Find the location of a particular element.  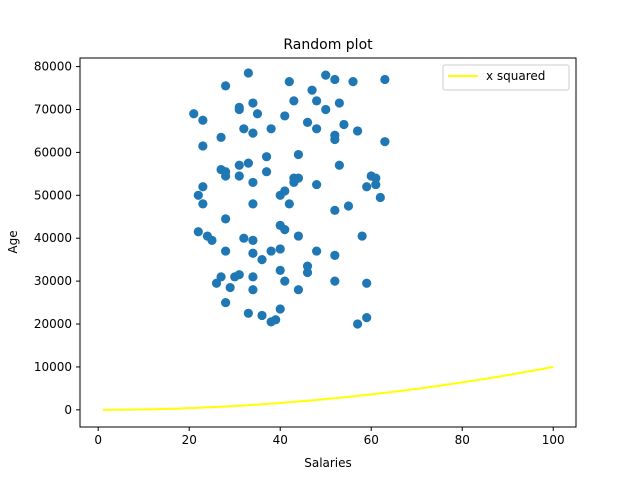

y-tick-label: 40000 is located at coordinates (53, 238).